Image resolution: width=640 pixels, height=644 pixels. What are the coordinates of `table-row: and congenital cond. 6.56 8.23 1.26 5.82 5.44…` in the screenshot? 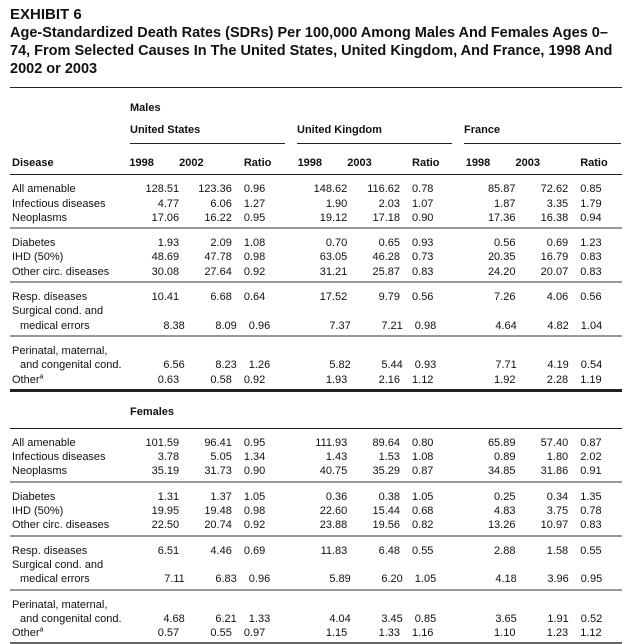 It's located at (316, 365).